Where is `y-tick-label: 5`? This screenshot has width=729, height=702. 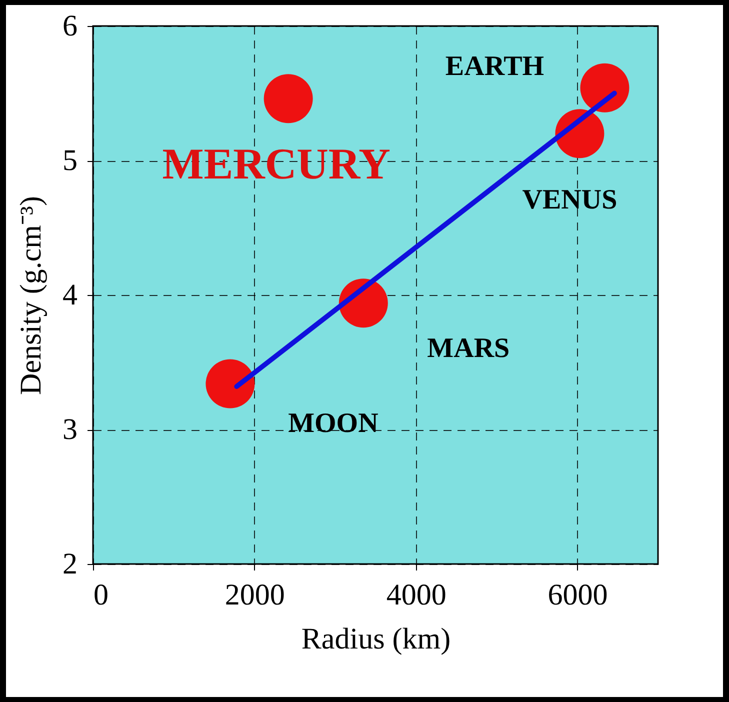
y-tick-label: 5 is located at coordinates (70, 160).